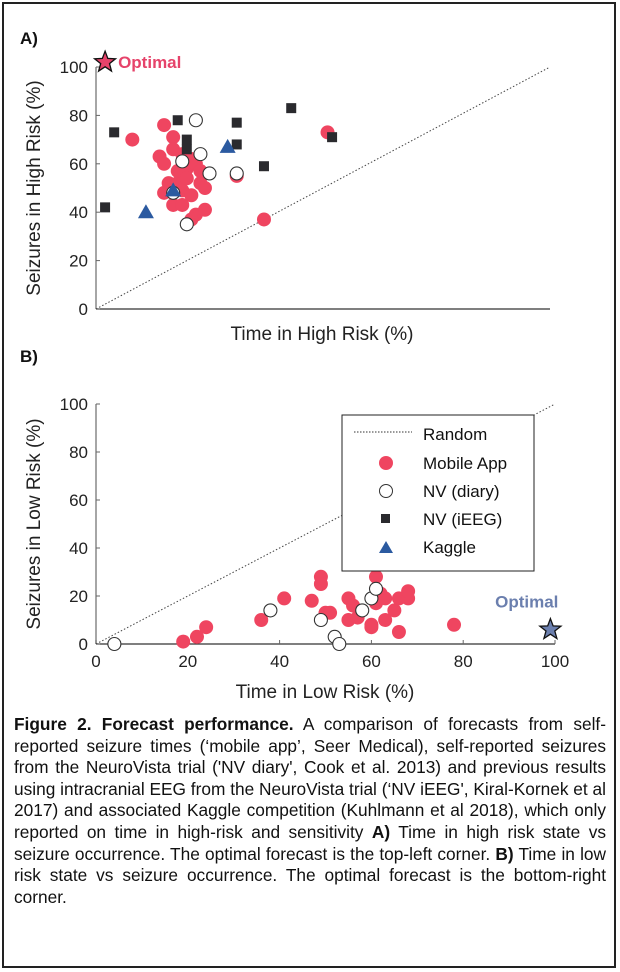 The height and width of the screenshot is (972, 620). I want to click on legend-box, so click(438, 493).